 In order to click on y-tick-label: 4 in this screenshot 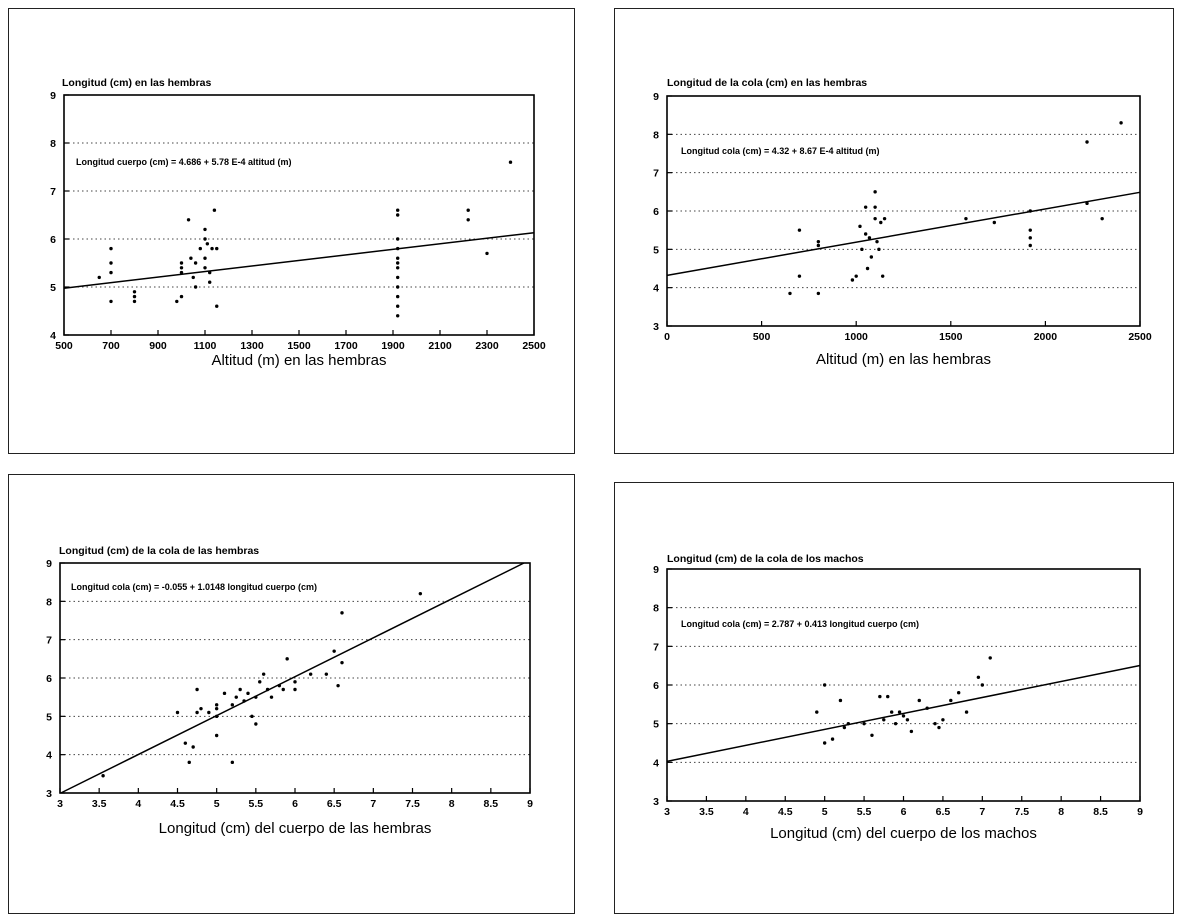, I will do `click(49, 756)`.